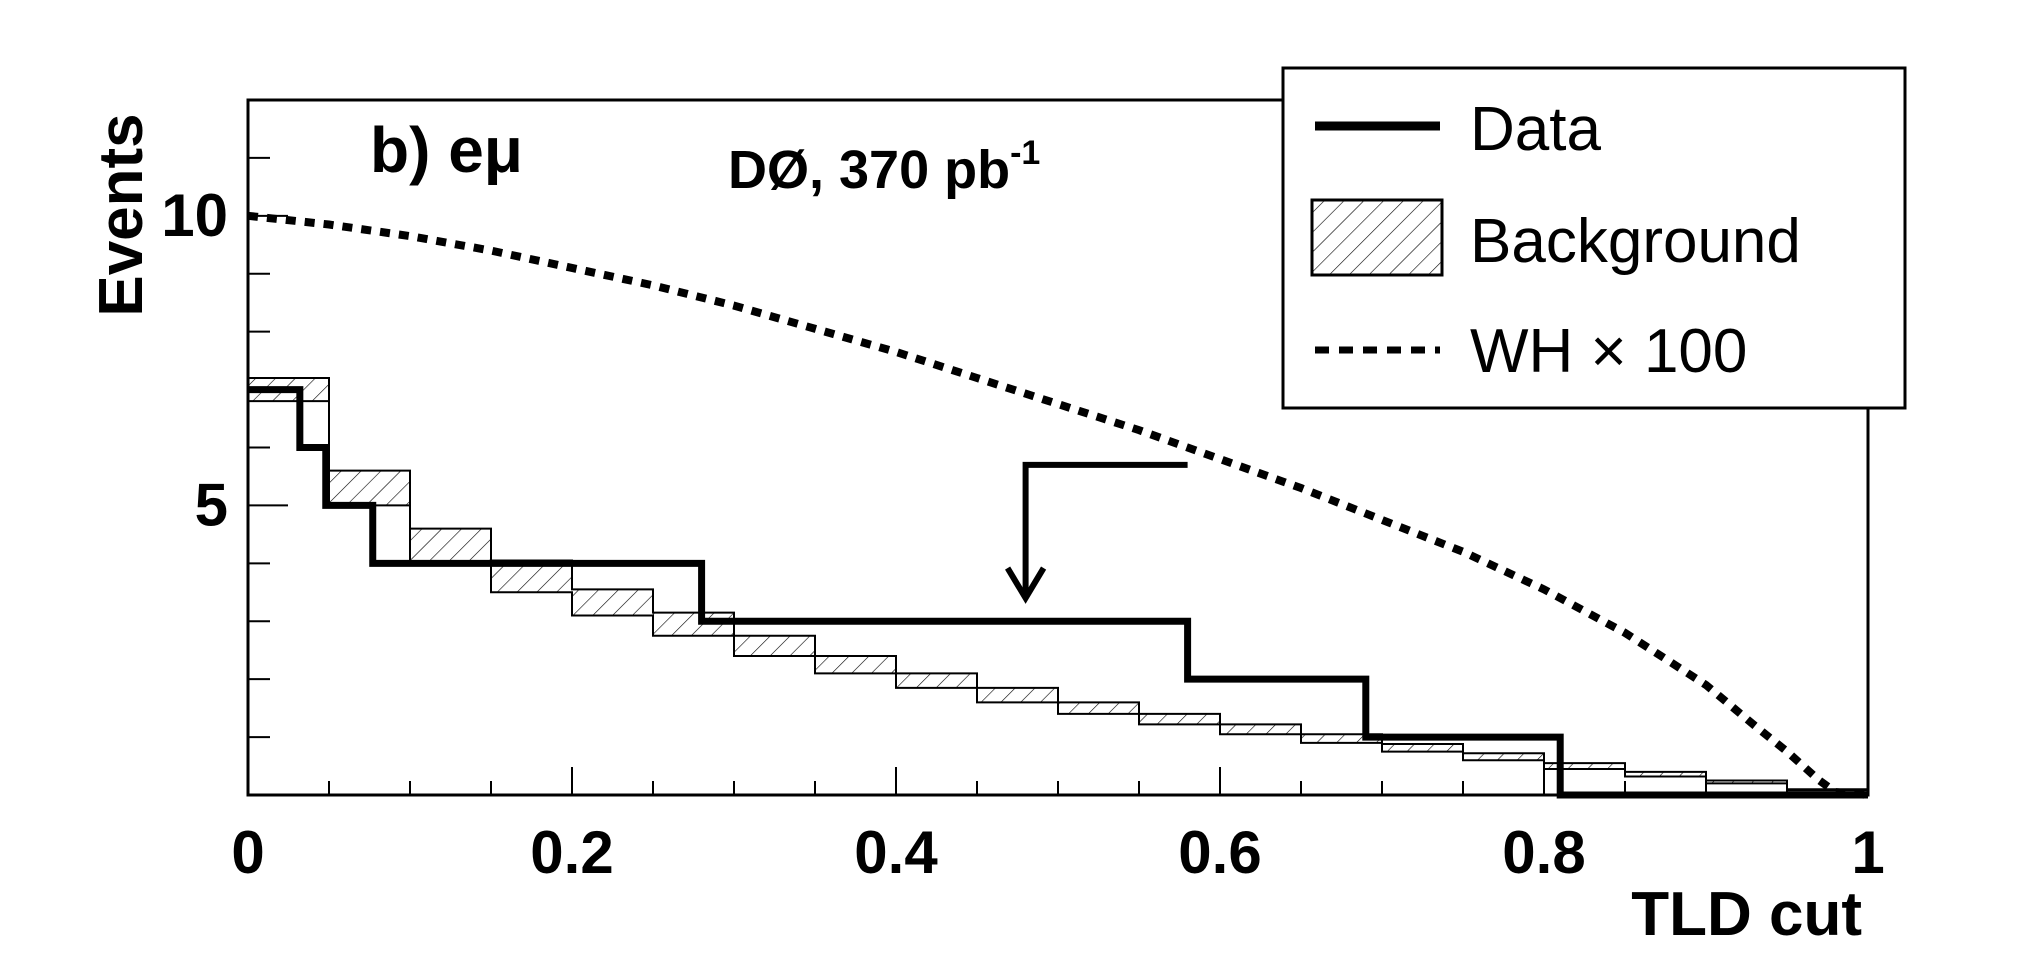  What do you see at coordinates (1635, 241) in the screenshot?
I see `legend-background-label: Background` at bounding box center [1635, 241].